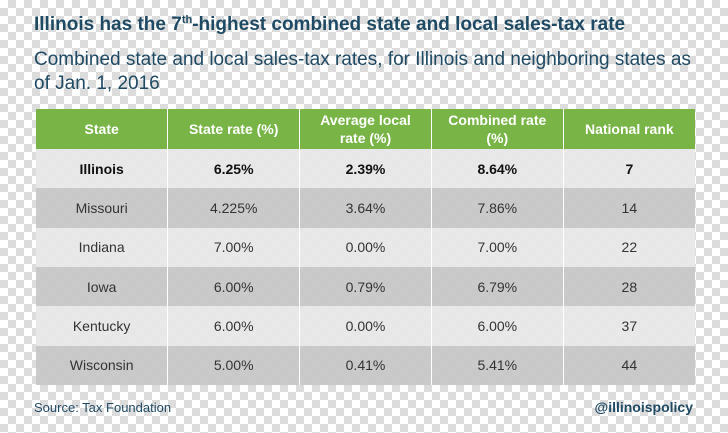 The height and width of the screenshot is (433, 728). I want to click on cell-local-rate: 0.41%, so click(365, 365).